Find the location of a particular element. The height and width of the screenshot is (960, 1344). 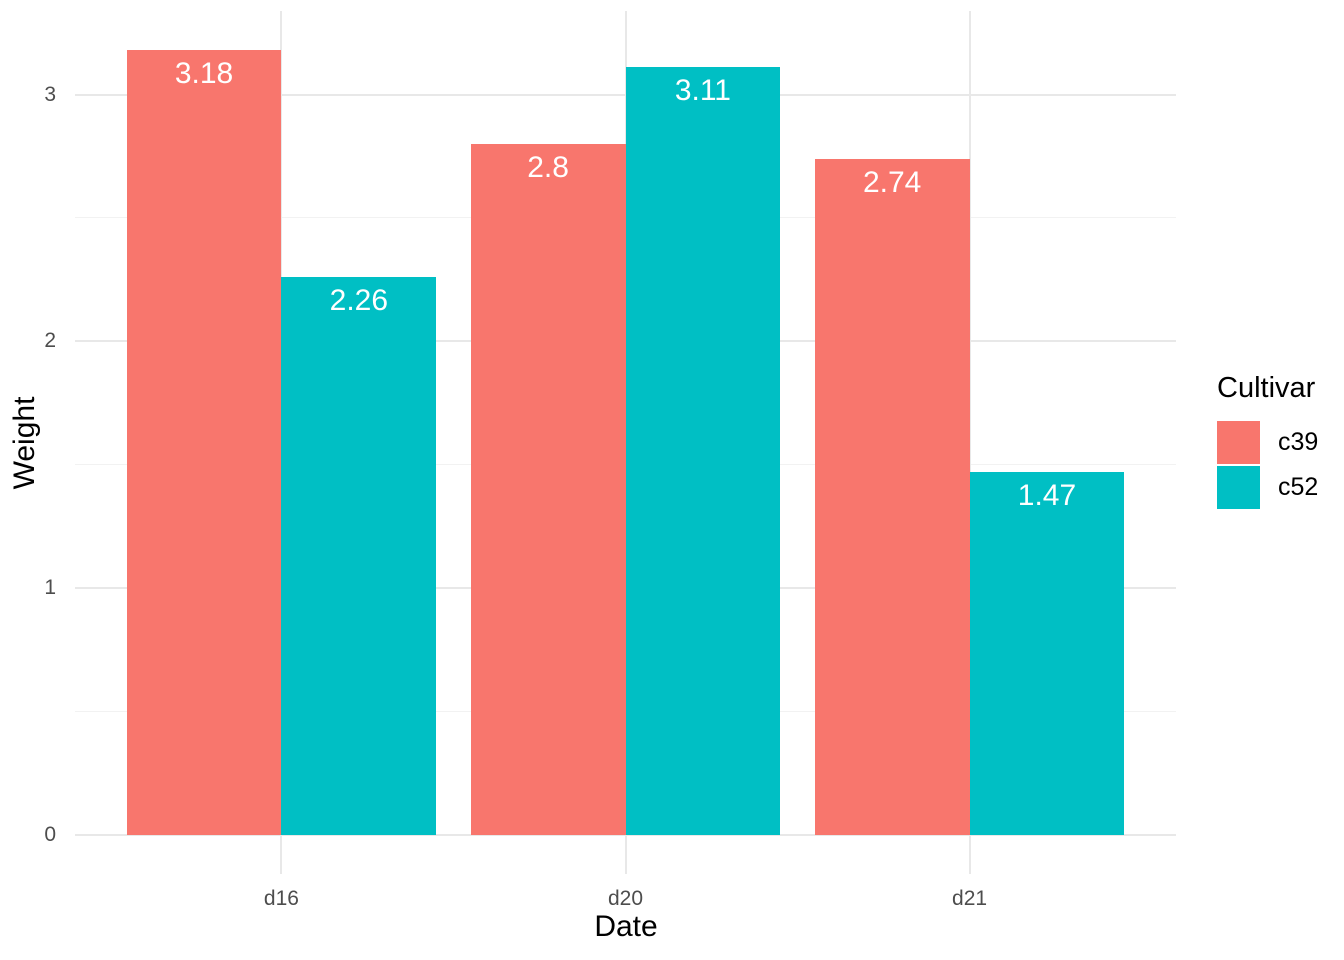

legend-swatch-c52 is located at coordinates (1238, 487).